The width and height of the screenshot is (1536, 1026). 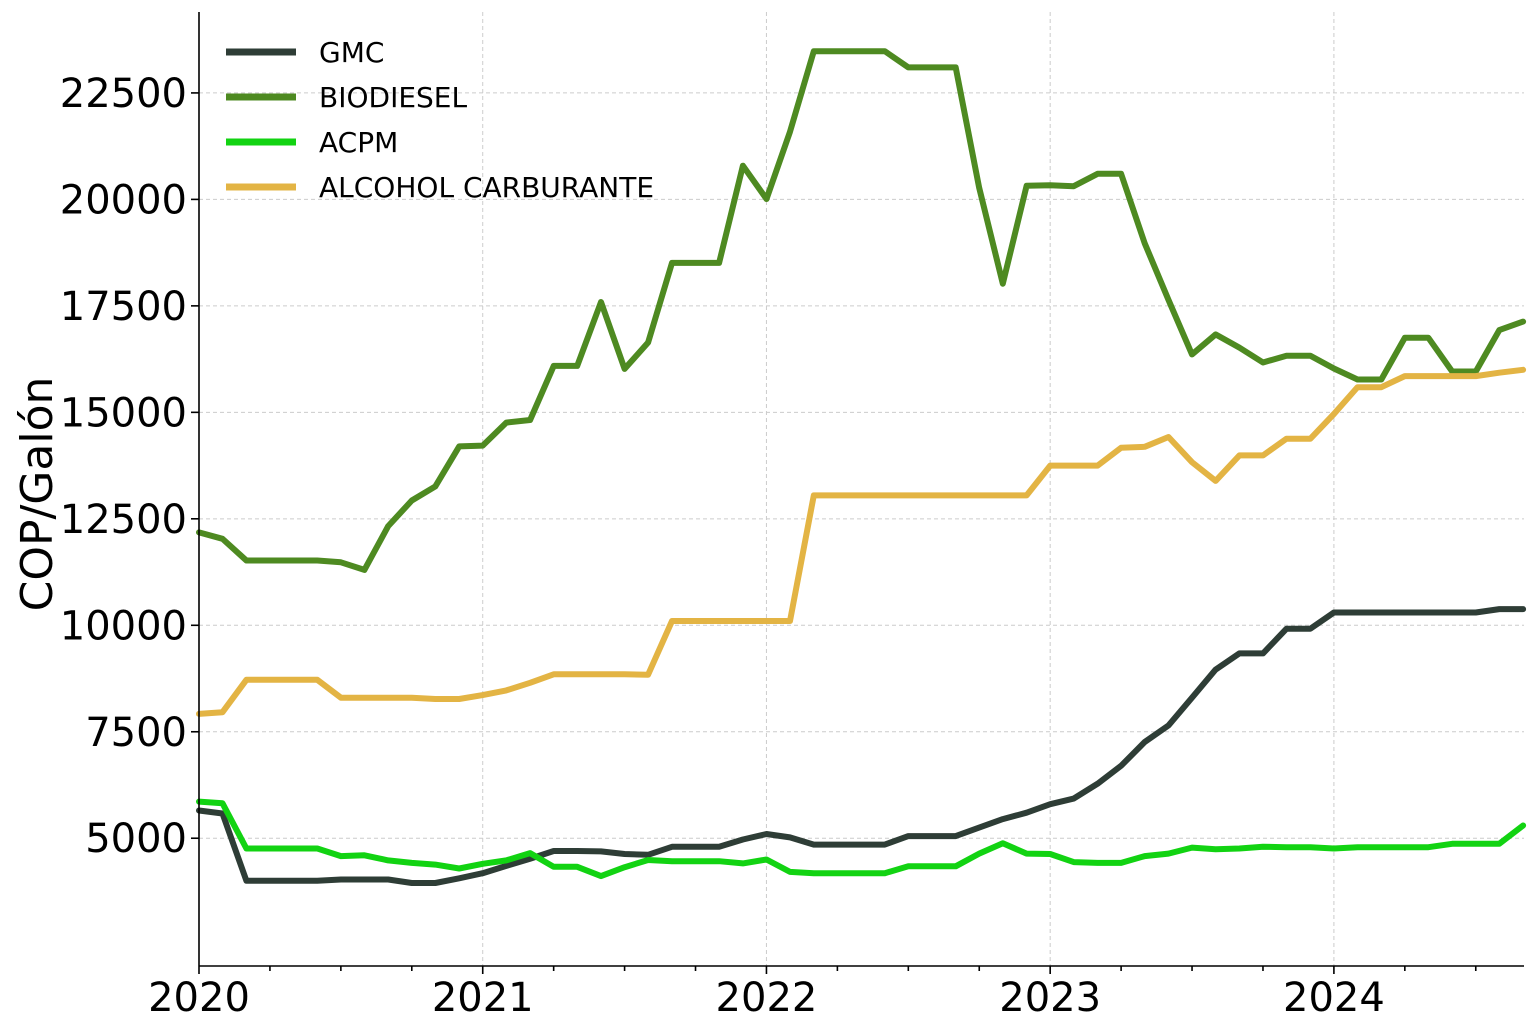 What do you see at coordinates (123, 413) in the screenshot?
I see `y-tick-label: 15000` at bounding box center [123, 413].